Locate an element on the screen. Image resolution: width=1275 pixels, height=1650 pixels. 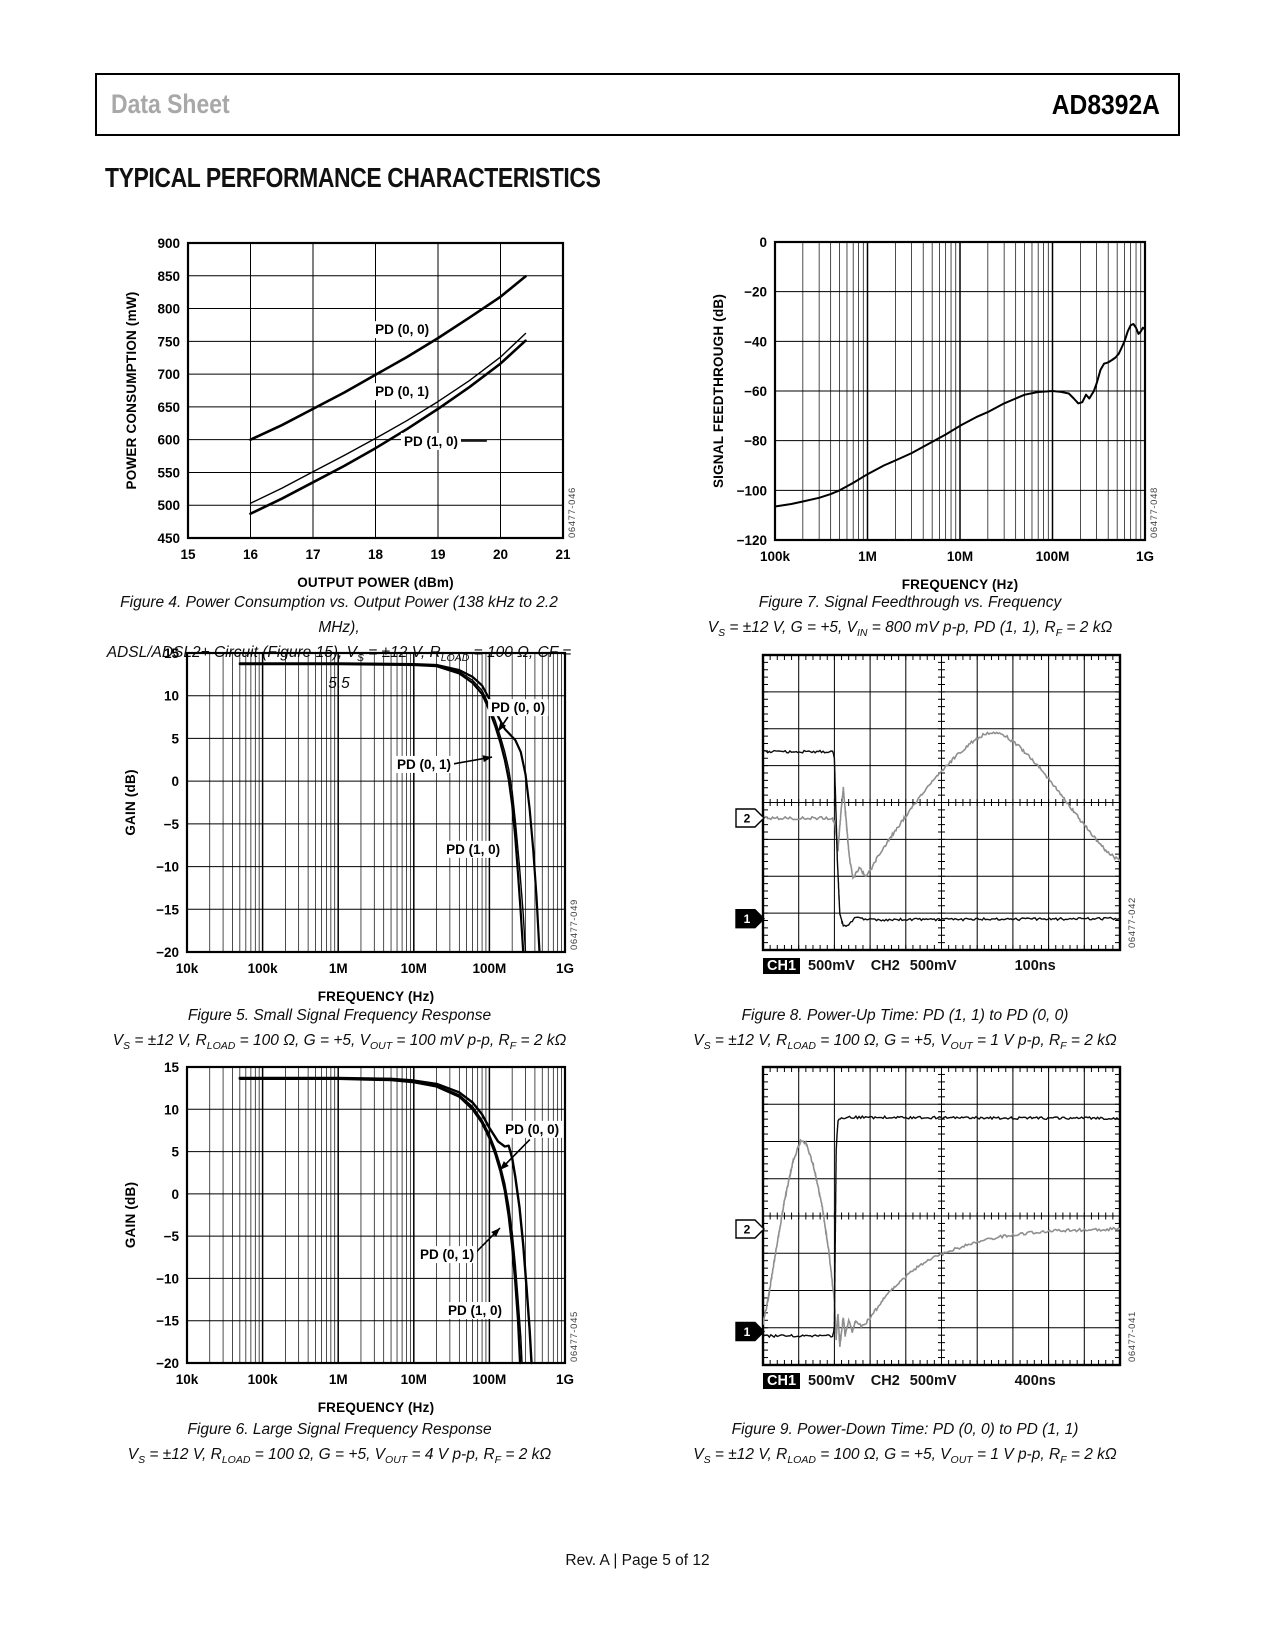
figure-8-code: 06477-042 is located at coordinates (1132, 922).